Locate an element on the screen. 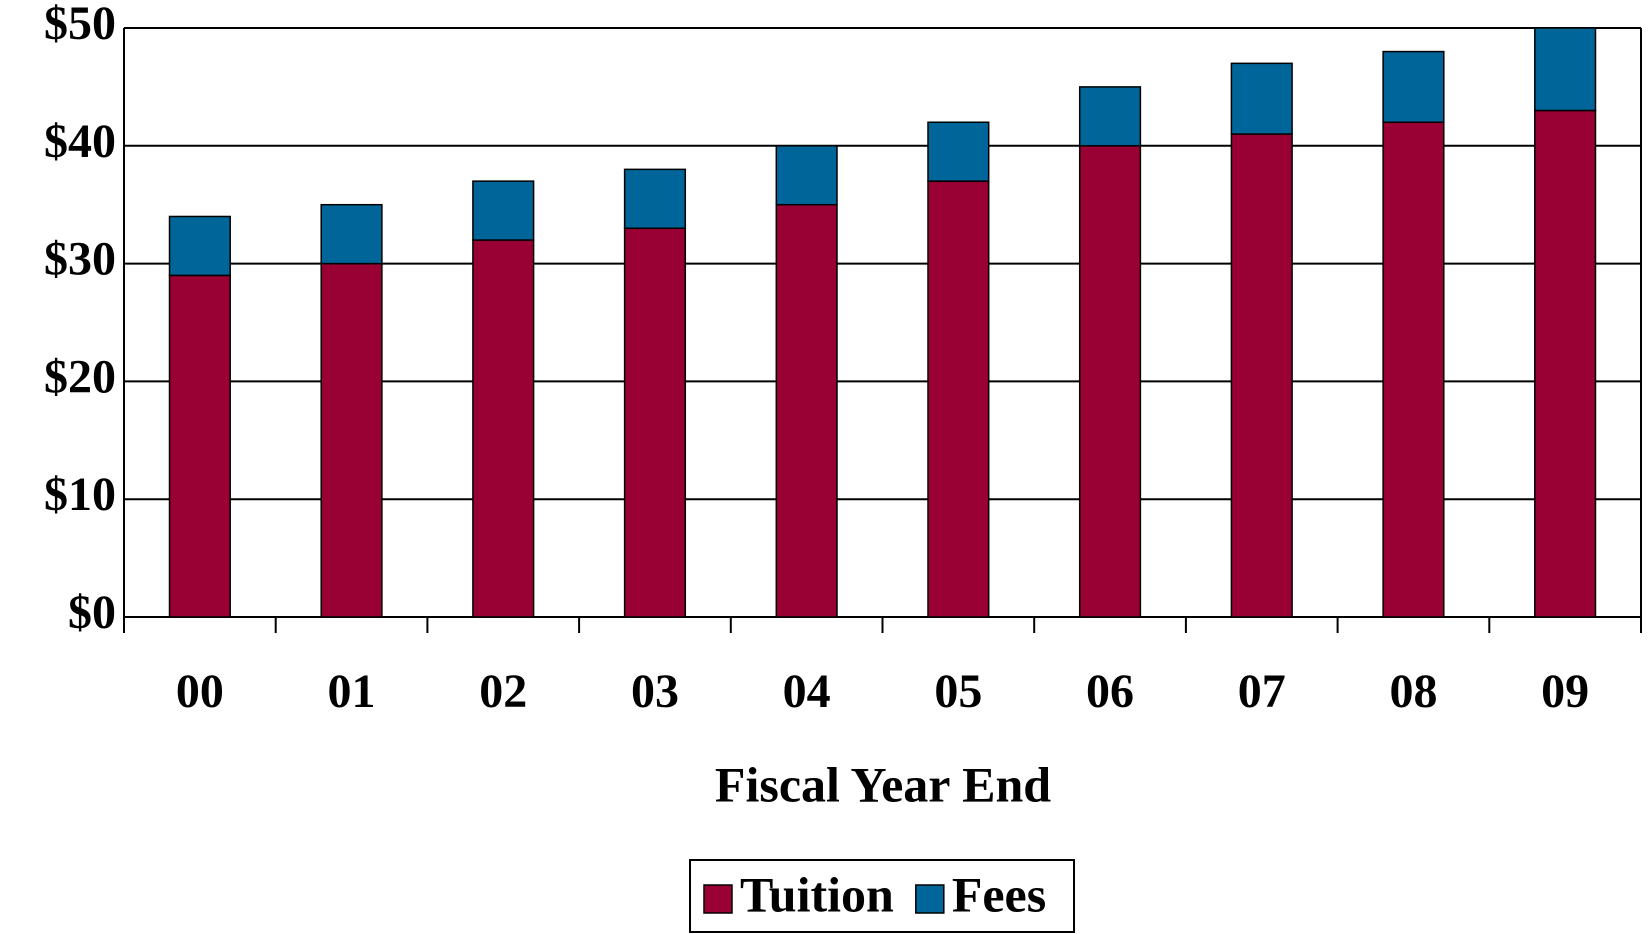 Image resolution: width=1648 pixels, height=934 pixels. x-tick-label: 08 is located at coordinates (1413, 691).